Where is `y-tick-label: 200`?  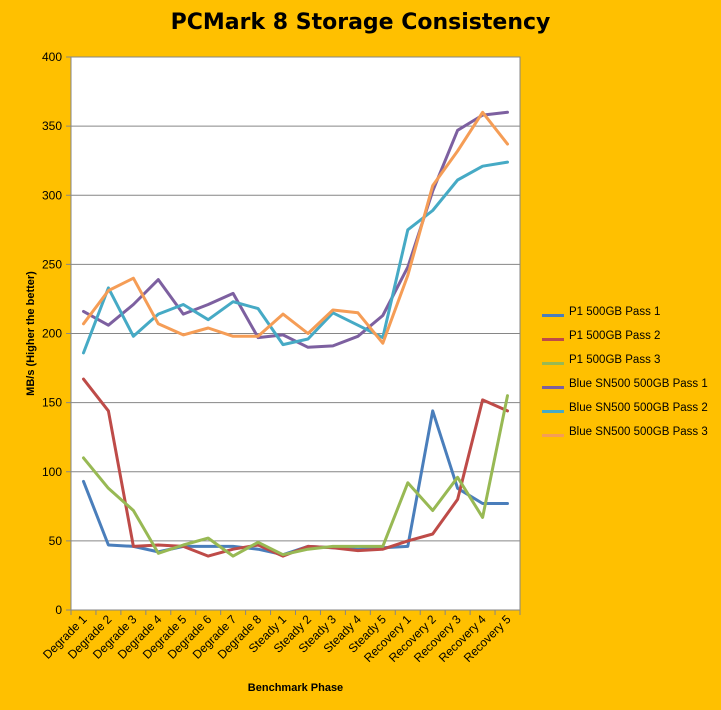 y-tick-label: 200 is located at coordinates (52, 334).